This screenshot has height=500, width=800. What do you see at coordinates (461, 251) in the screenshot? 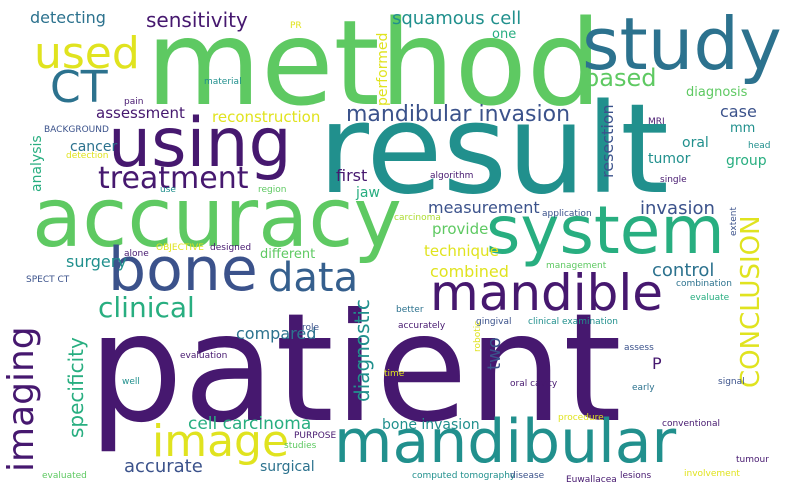
I see `word-technique: technique` at bounding box center [461, 251].